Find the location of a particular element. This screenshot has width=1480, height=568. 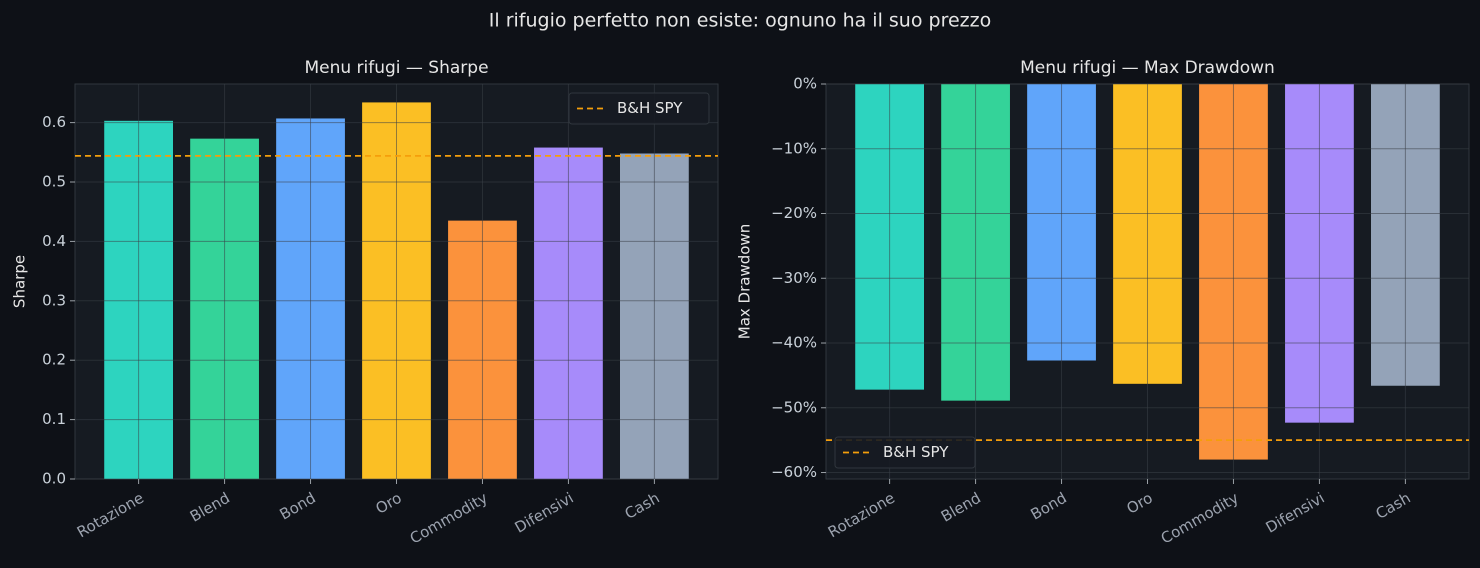

chart-title: Menu rifugi — Max Drawdown is located at coordinates (1147, 68).